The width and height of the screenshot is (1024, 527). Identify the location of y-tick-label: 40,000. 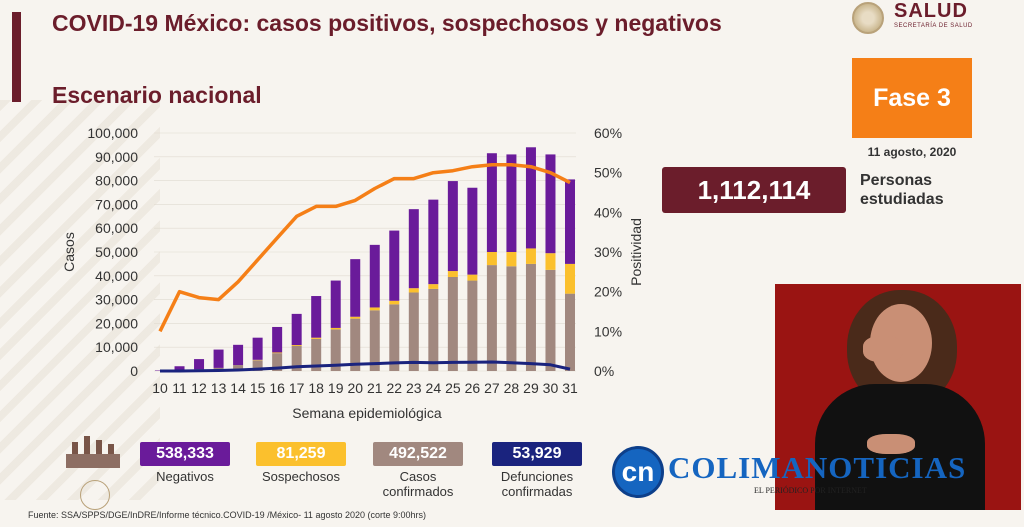
(116, 276).